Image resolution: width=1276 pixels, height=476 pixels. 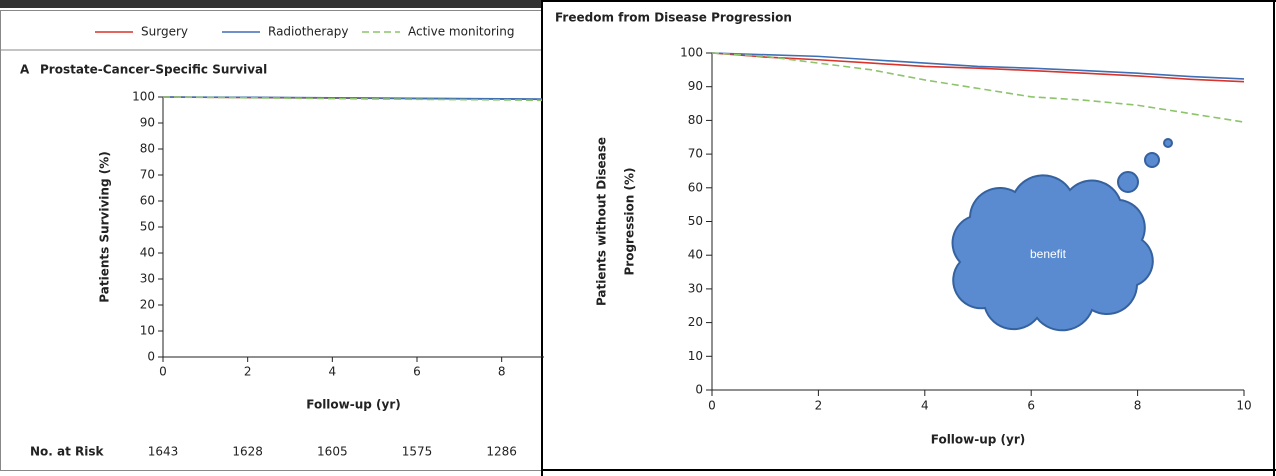 I want to click on risk-count: 1575, so click(x=417, y=452).